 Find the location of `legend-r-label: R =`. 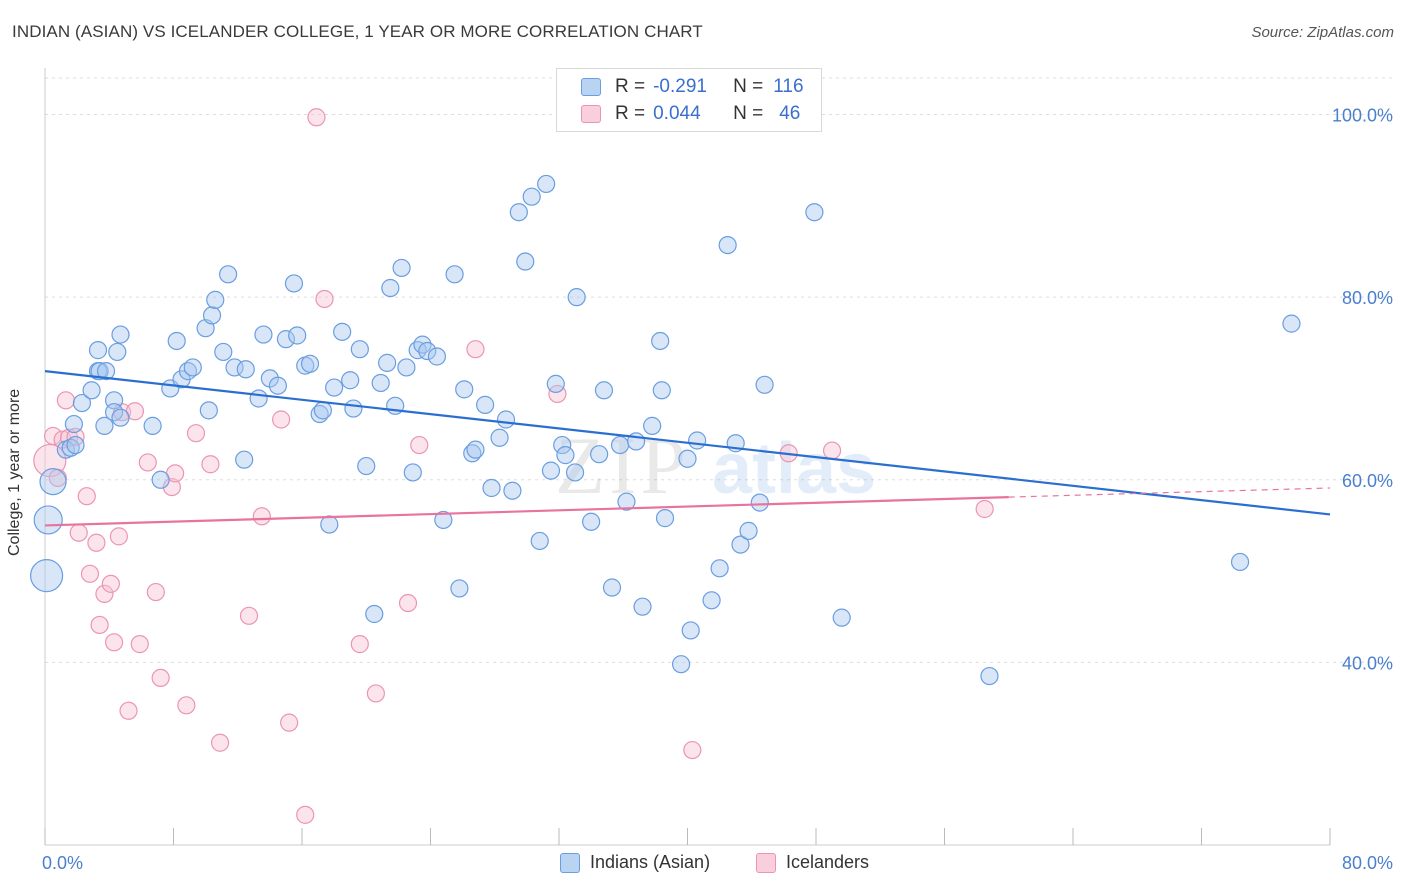

legend-r-label: R = is located at coordinates (630, 86).